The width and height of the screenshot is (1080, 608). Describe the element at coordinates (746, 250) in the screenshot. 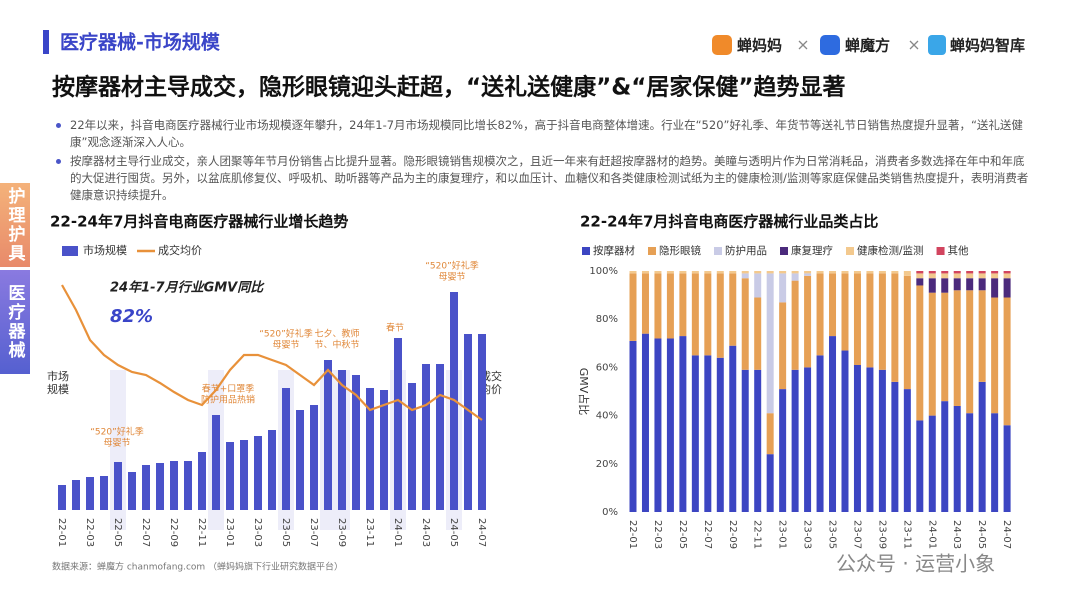

I see `legend-label: 防护用品` at that location.